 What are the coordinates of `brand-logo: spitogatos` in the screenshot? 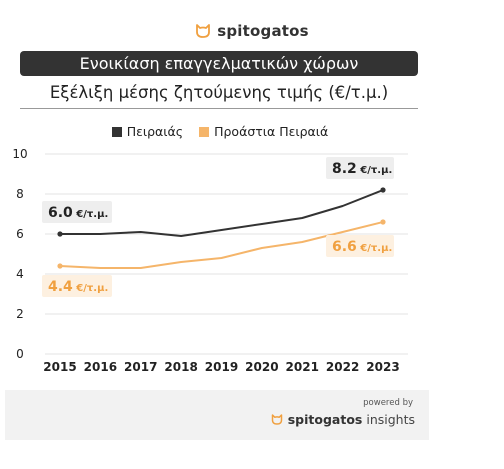 It's located at (252, 31).